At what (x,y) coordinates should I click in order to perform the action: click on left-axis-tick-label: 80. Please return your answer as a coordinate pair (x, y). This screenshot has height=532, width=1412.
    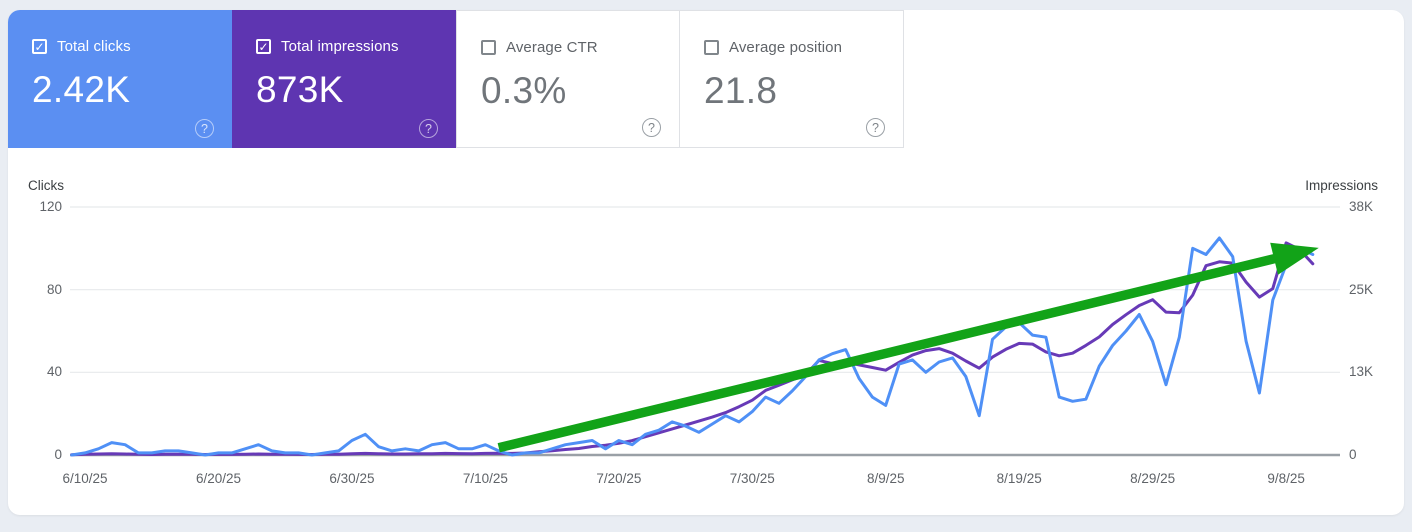
    Looking at the image, I should click on (54, 289).